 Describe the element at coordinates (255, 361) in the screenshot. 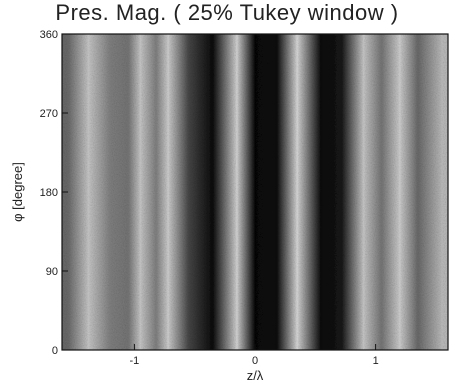

I see `x-tick-label: 0` at that location.